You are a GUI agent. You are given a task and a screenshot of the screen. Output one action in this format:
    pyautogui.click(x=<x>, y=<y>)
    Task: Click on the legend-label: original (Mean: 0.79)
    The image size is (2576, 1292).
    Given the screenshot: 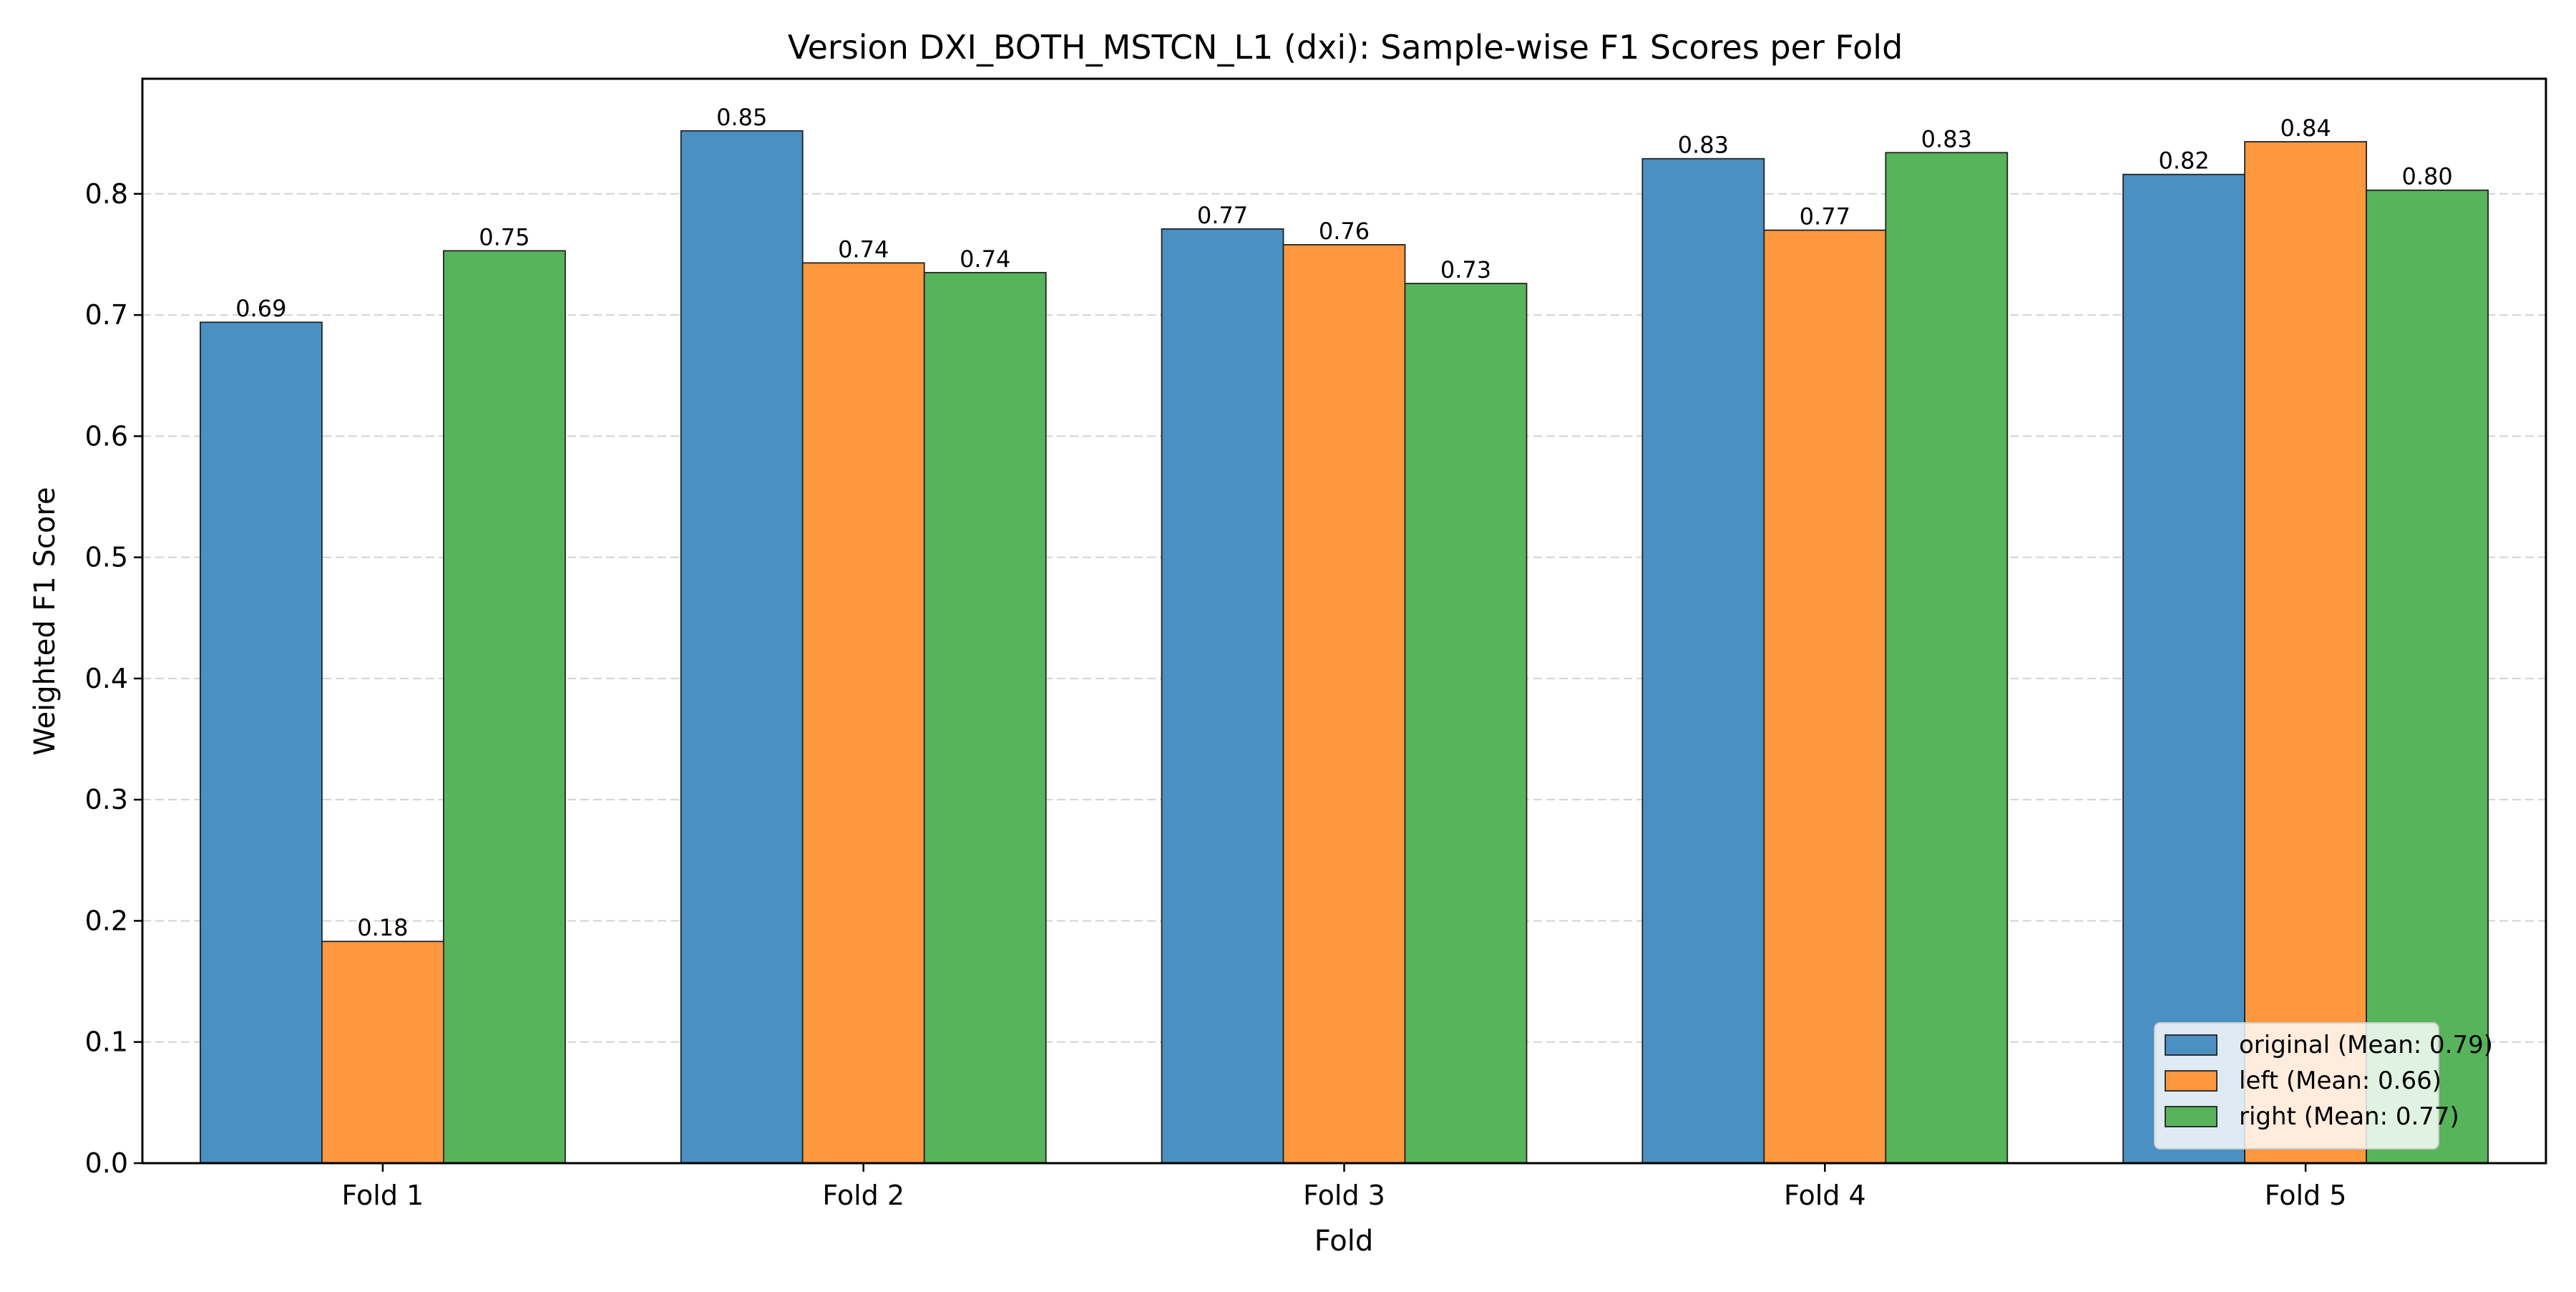 What is the action you would take?
    pyautogui.click(x=2366, y=1045)
    